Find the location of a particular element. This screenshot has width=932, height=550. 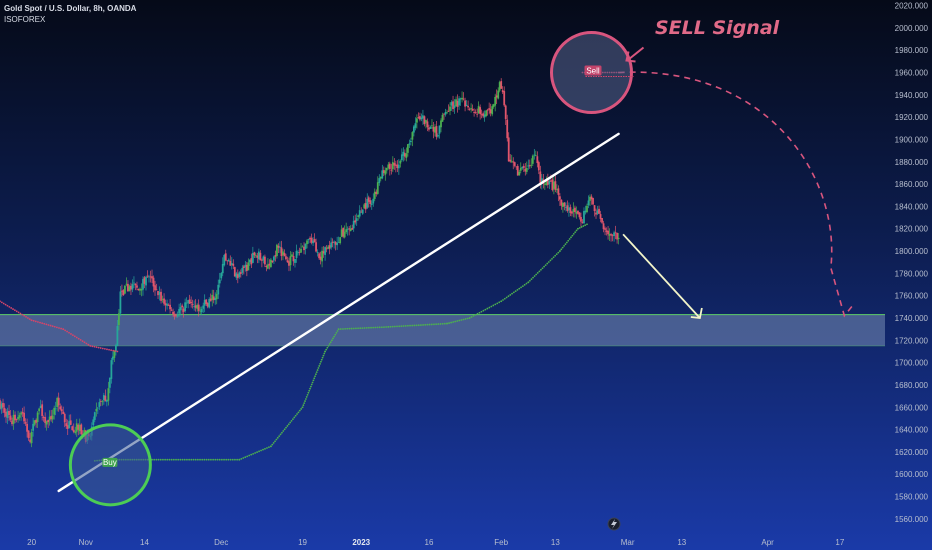

y-tick-label: 1980.000 is located at coordinates (912, 50).